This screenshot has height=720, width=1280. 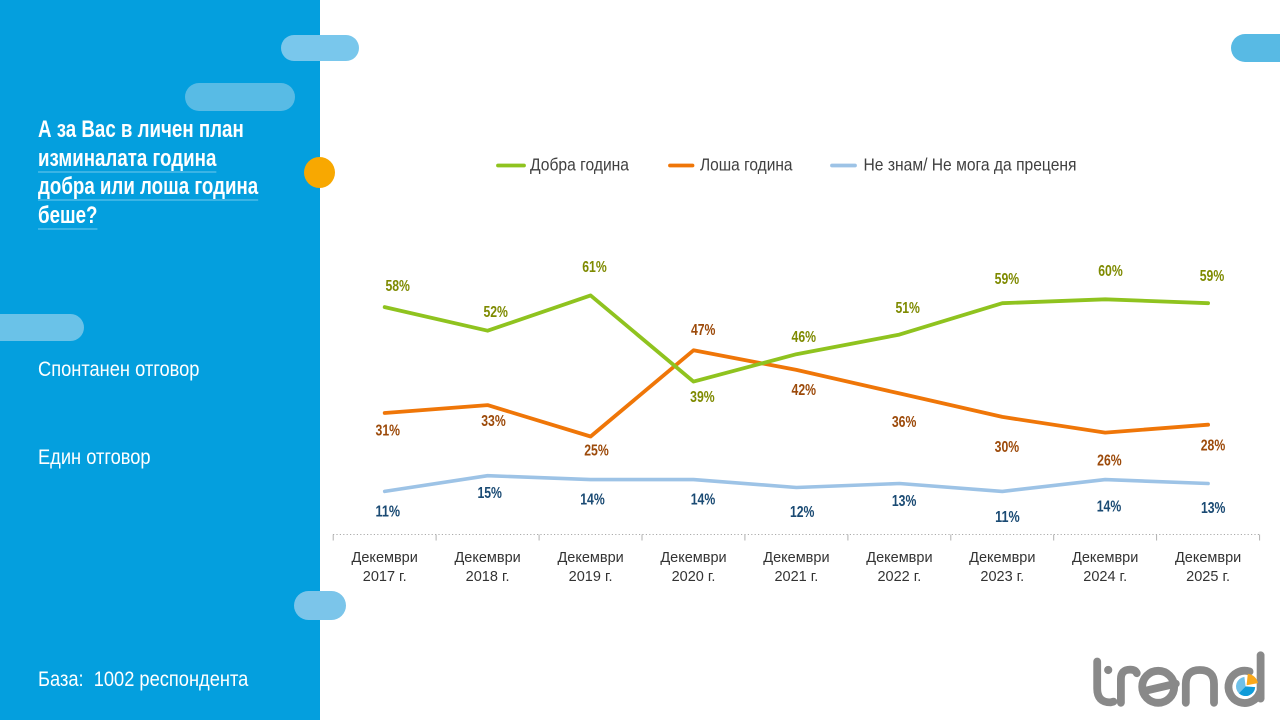 What do you see at coordinates (1110, 271) in the screenshot?
I see `svg-text: 60%` at bounding box center [1110, 271].